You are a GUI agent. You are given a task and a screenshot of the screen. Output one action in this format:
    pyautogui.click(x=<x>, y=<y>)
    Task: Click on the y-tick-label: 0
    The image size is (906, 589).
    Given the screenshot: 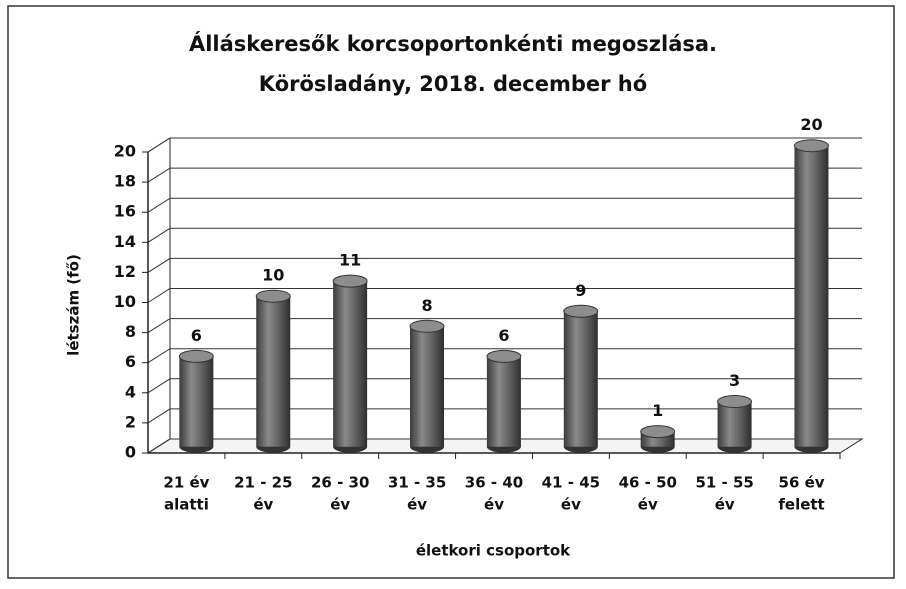 What is the action you would take?
    pyautogui.click(x=130, y=452)
    